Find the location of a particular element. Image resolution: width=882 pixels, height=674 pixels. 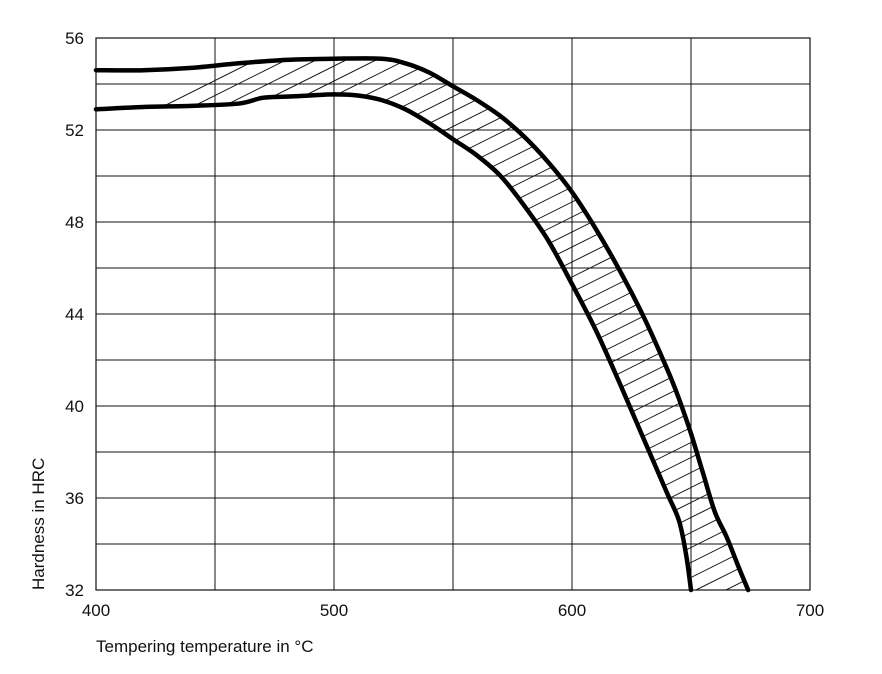

y-tick-label: 40 is located at coordinates (74, 406).